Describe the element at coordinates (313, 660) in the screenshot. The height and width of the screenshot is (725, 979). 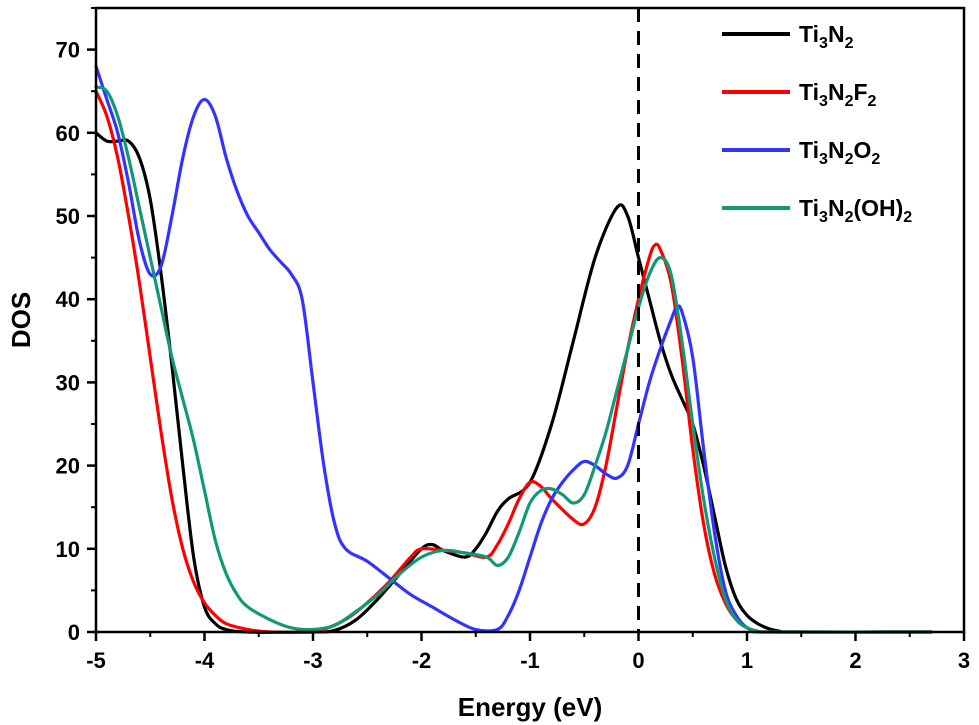
I see `x-tick-label: -3` at that location.